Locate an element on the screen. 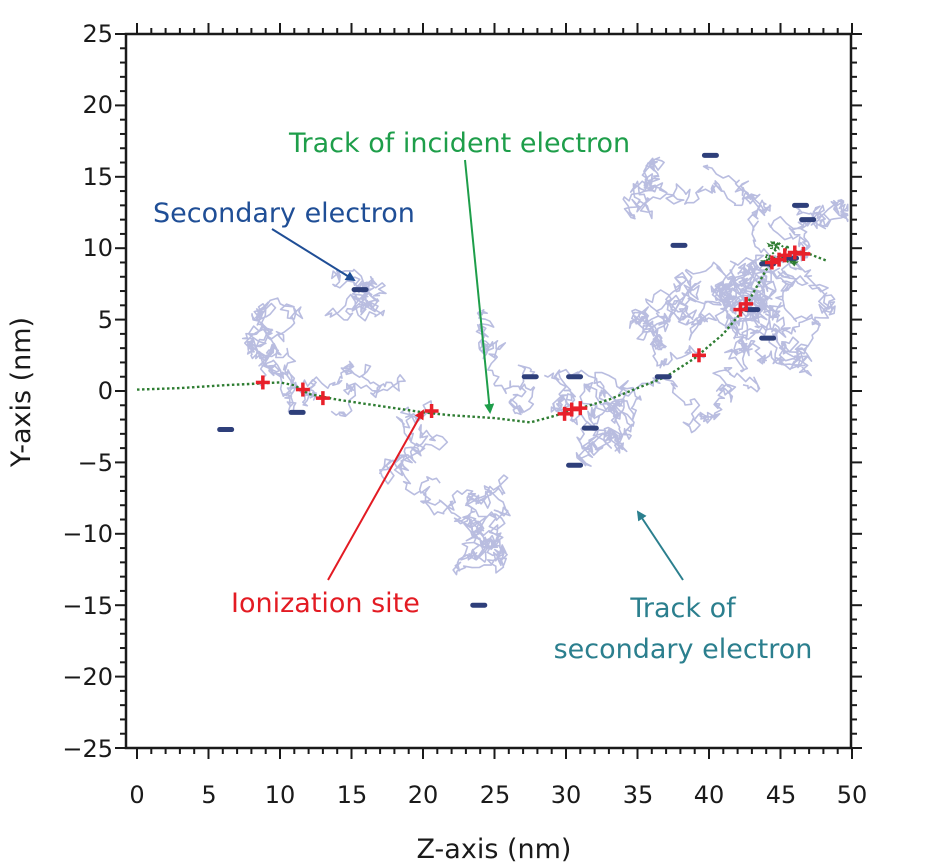  annotation-secondary-electron: Secondary electron is located at coordinates (284, 213).